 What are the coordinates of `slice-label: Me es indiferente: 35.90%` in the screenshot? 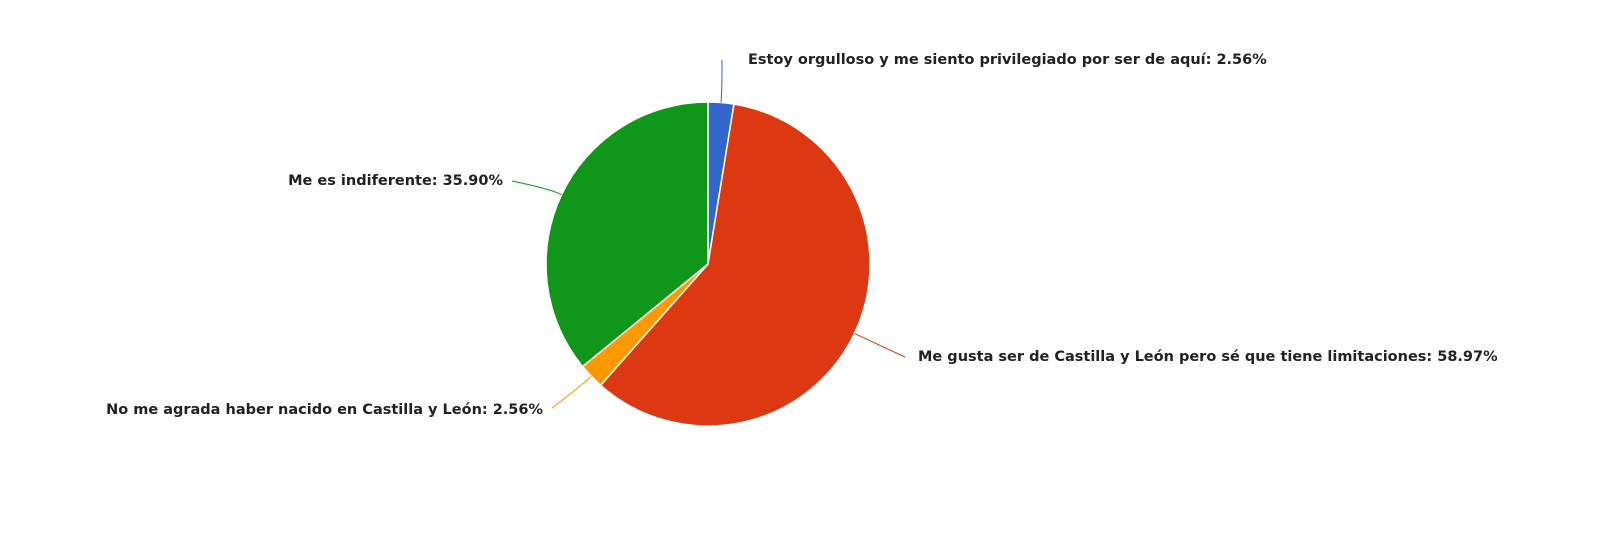 It's located at (395, 181).